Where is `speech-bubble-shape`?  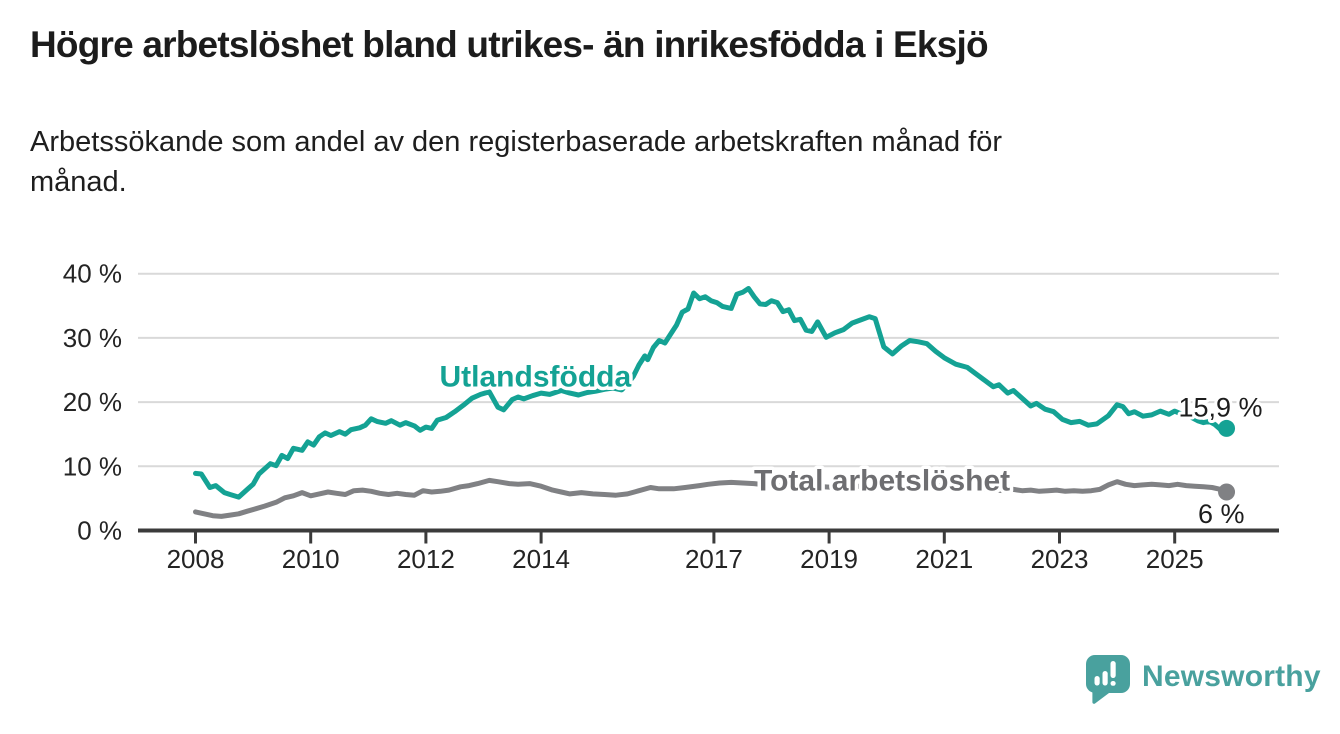
speech-bubble-shape is located at coordinates (1108, 679).